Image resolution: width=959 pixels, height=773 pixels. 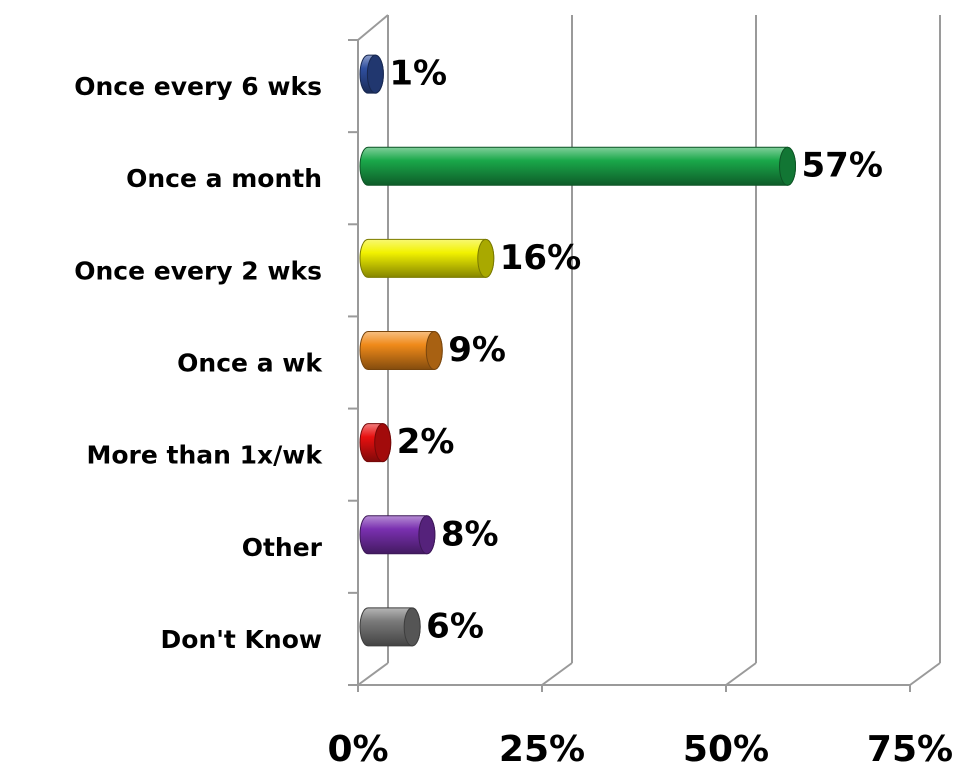 I want to click on x-tick-label: 75%, so click(x=910, y=749).